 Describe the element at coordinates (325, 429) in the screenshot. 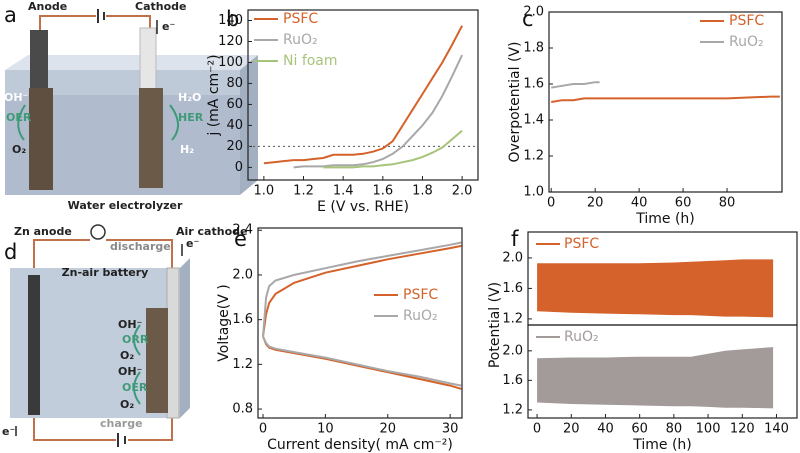

I see `x-tick-label: 10` at that location.